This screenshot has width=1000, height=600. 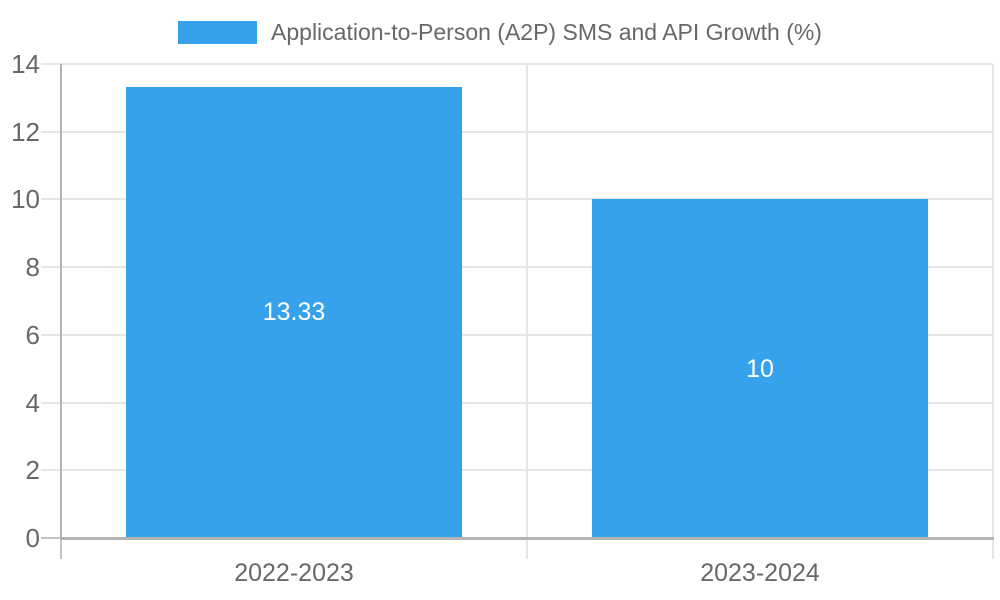 I want to click on y-tick-label: 6, so click(x=32, y=334).